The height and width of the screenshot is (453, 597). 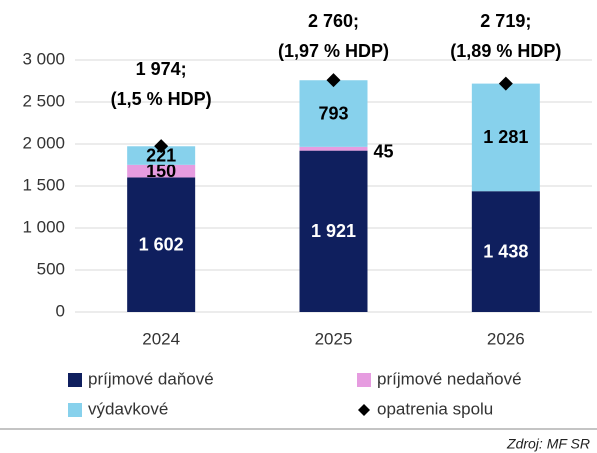 I want to click on value-label: 1 438, so click(x=505, y=251).